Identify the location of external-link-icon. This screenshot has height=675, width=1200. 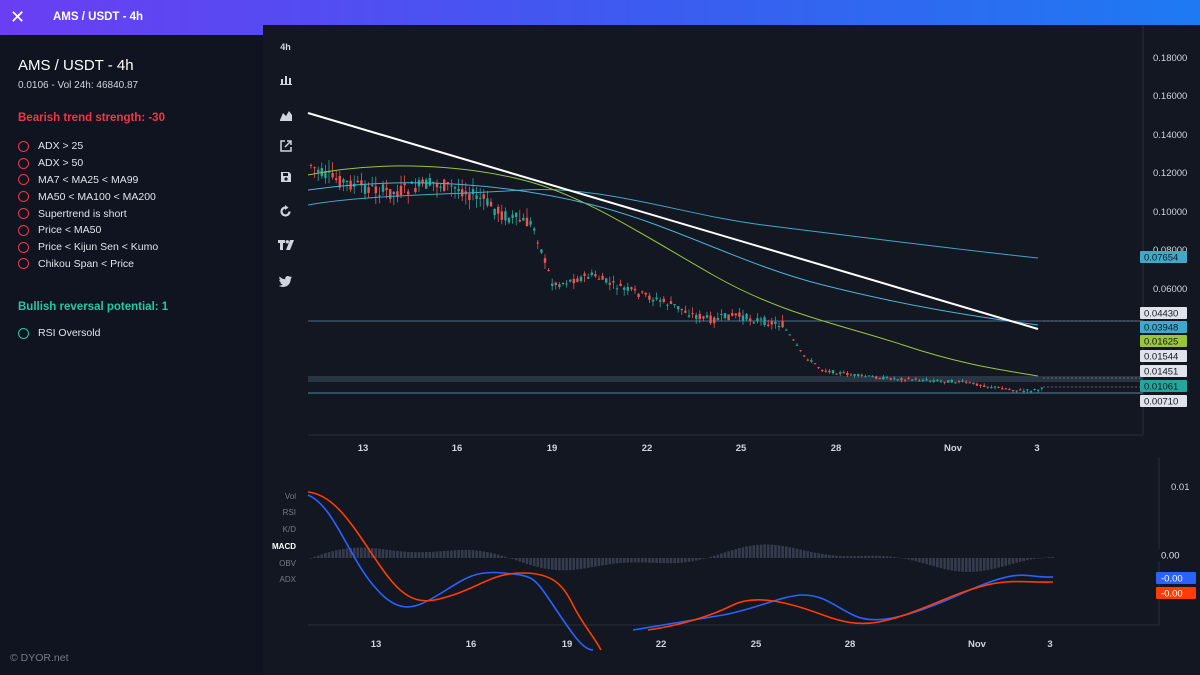
(285, 147).